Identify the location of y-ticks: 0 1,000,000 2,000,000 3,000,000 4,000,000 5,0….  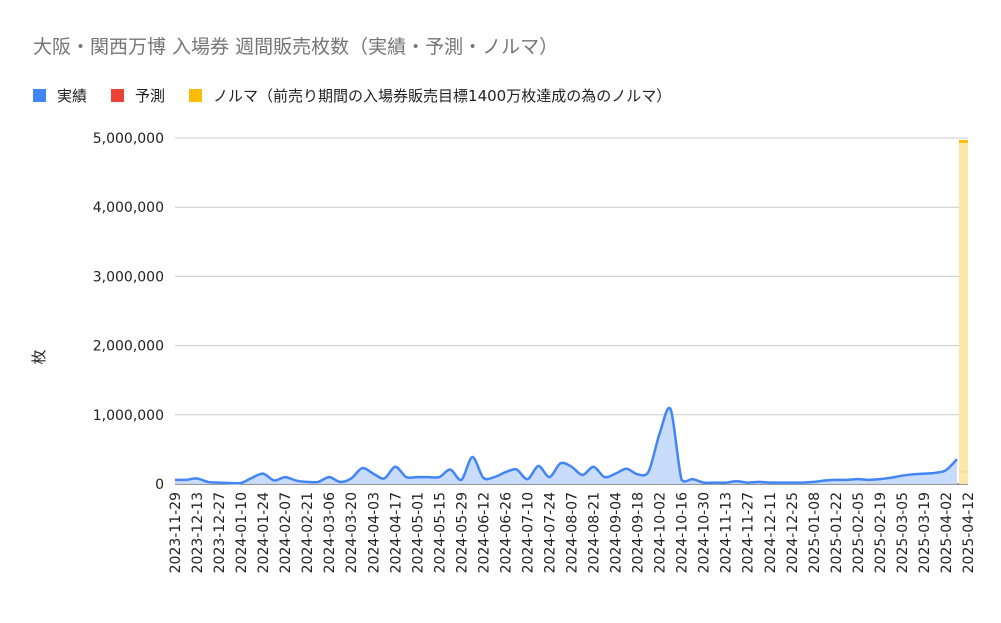
(128, 312).